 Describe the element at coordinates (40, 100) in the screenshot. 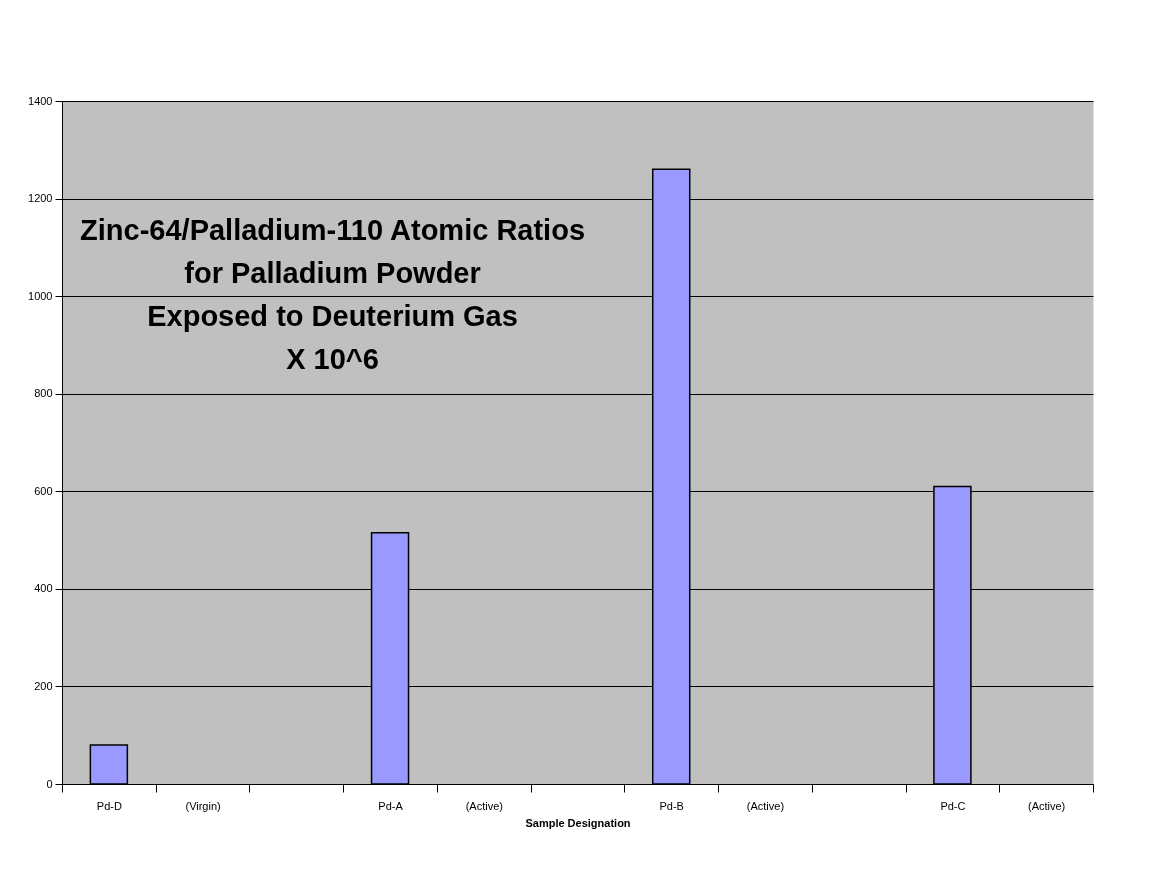

I see `y-tick-label: 1400` at that location.